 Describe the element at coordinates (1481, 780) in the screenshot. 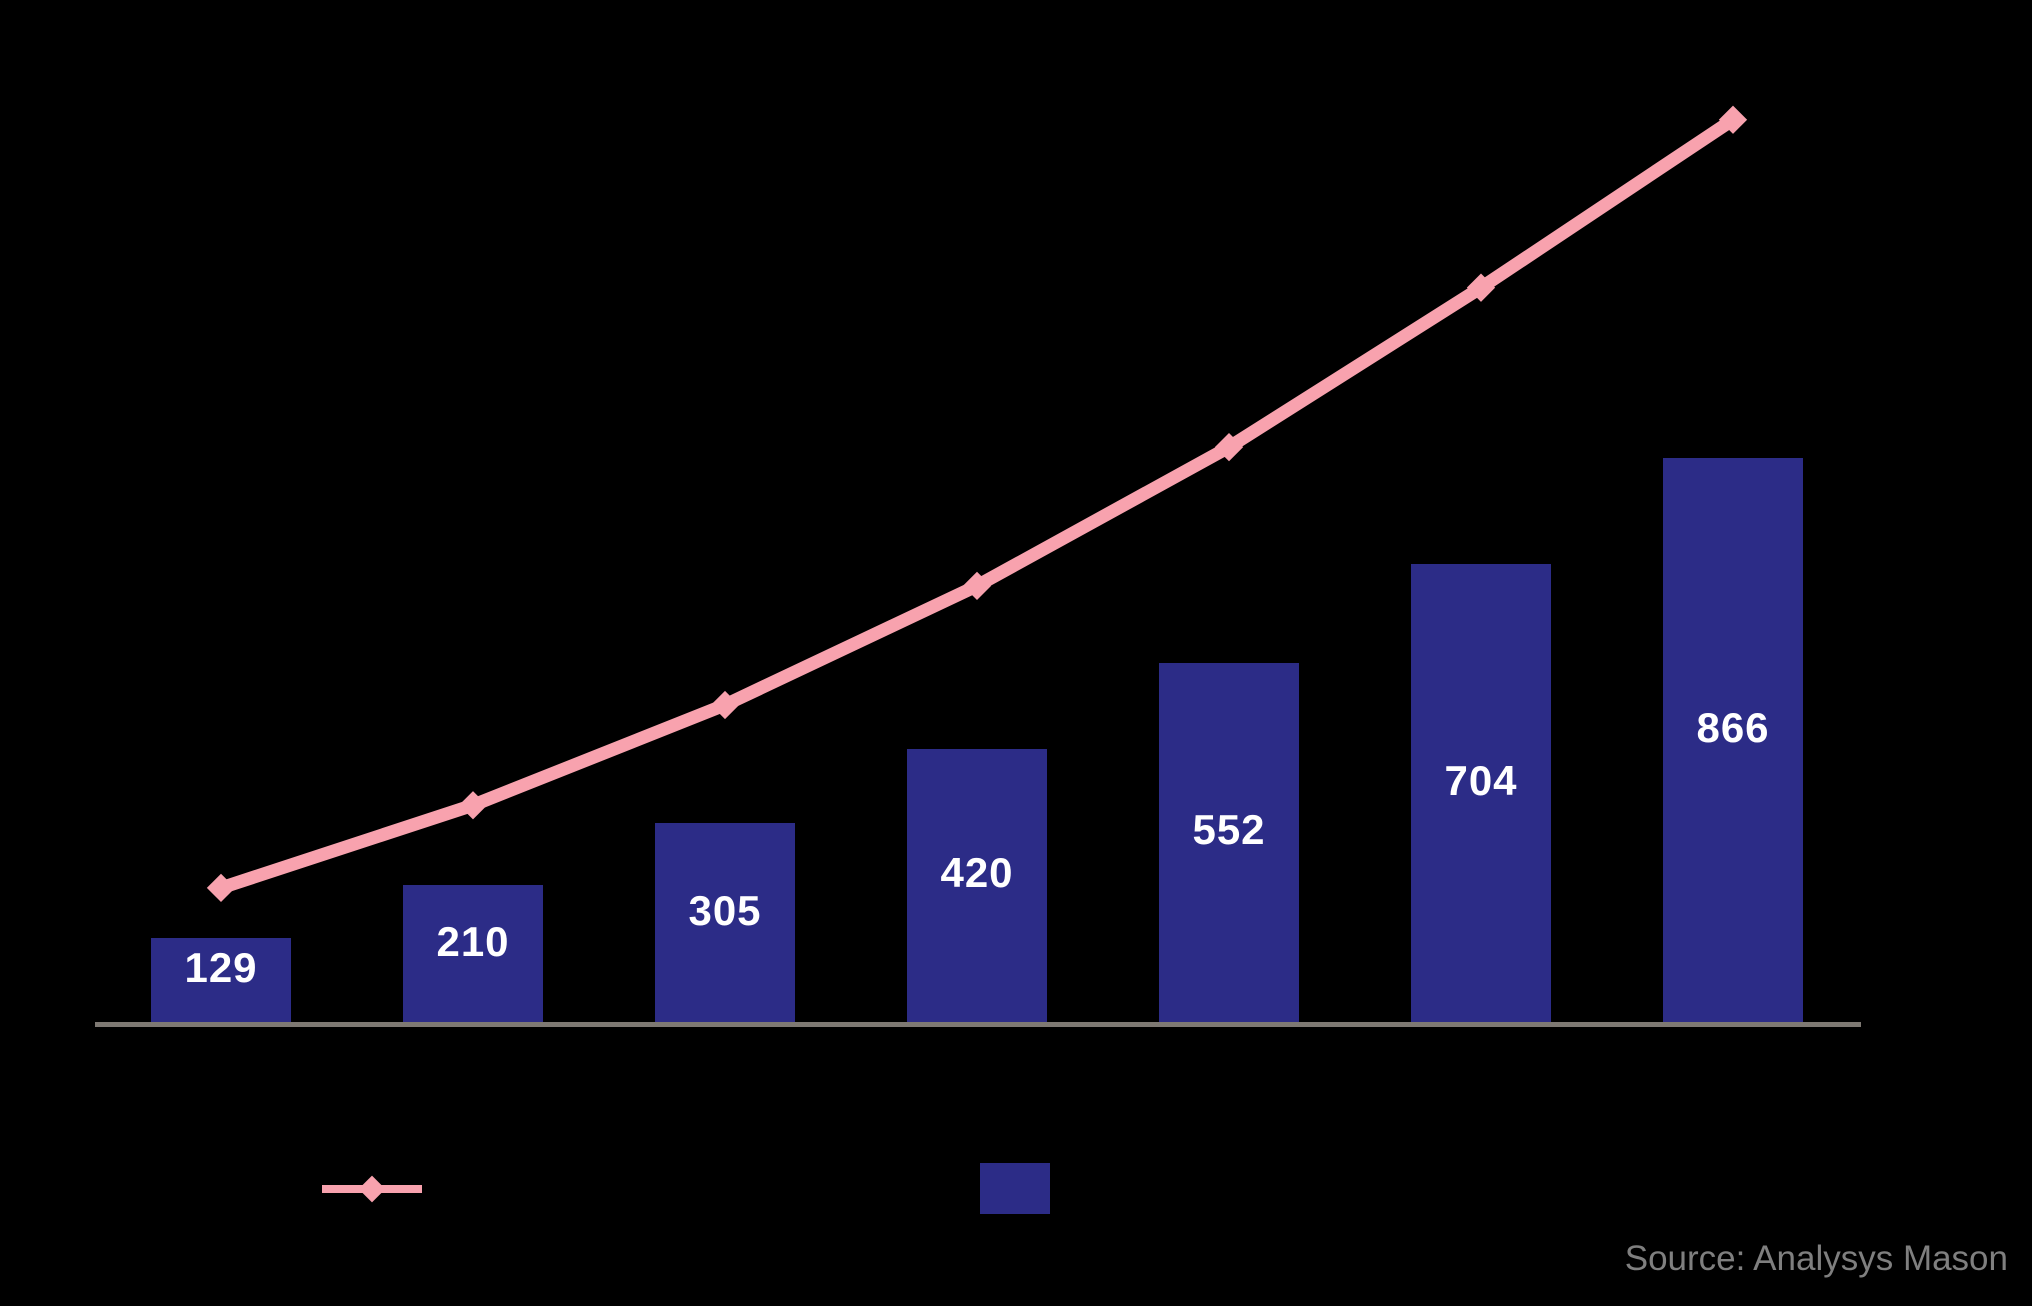

I see `bar-data-label: 704` at that location.